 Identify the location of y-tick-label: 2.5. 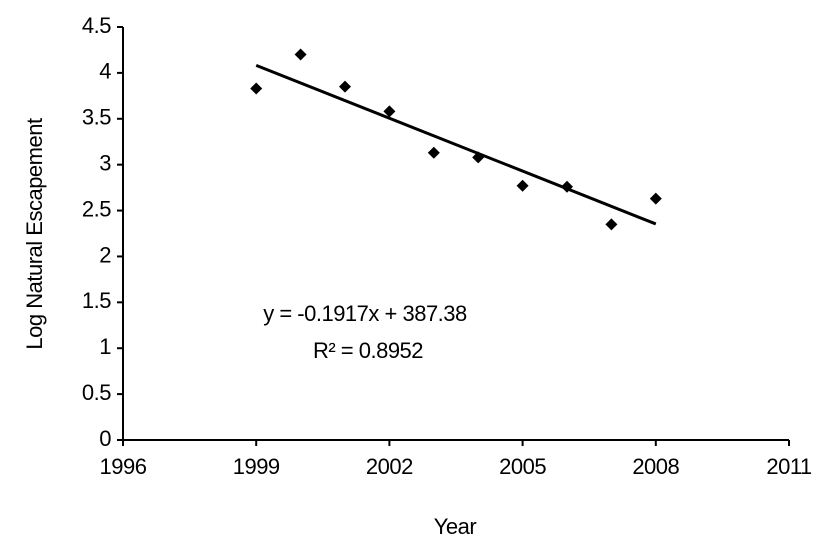
(96, 208).